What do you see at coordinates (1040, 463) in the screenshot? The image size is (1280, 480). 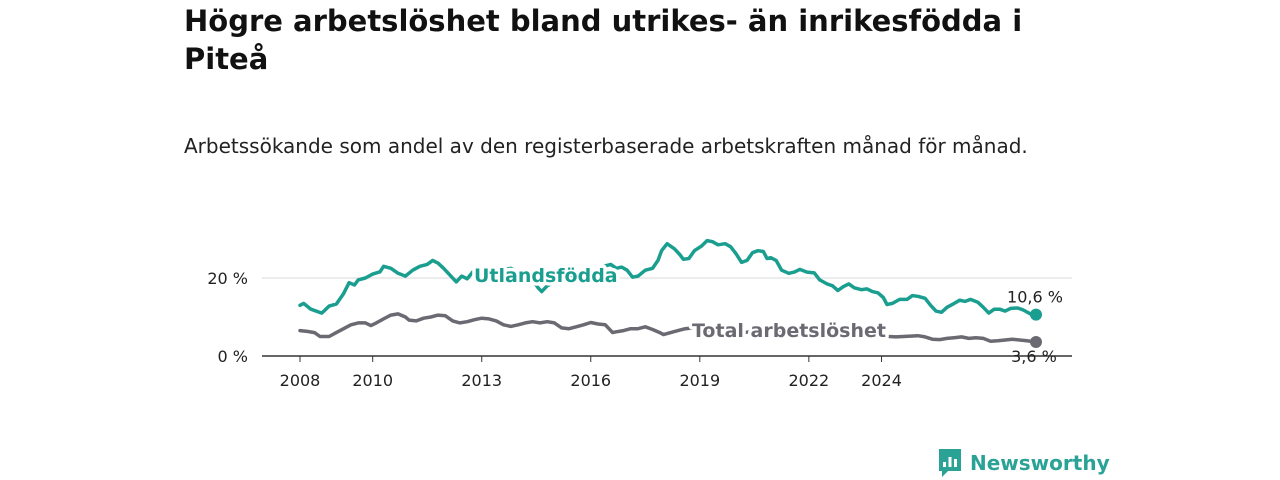 I see `brand-name: Newsworthy` at bounding box center [1040, 463].